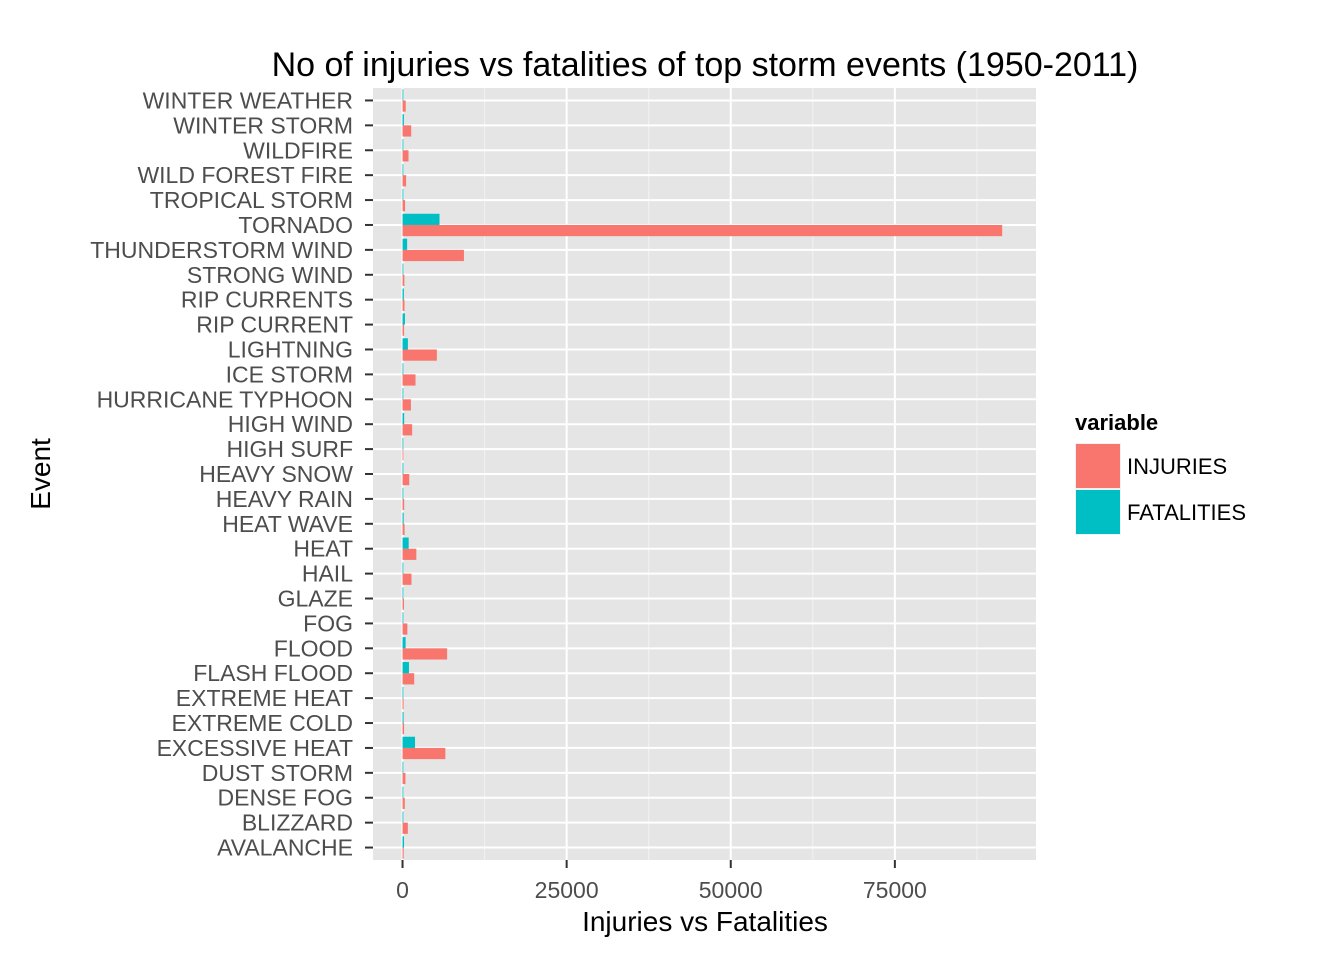 The height and width of the screenshot is (960, 1344). Describe the element at coordinates (403, 803) in the screenshot. I see `bar-injuries-dense-fog` at that location.